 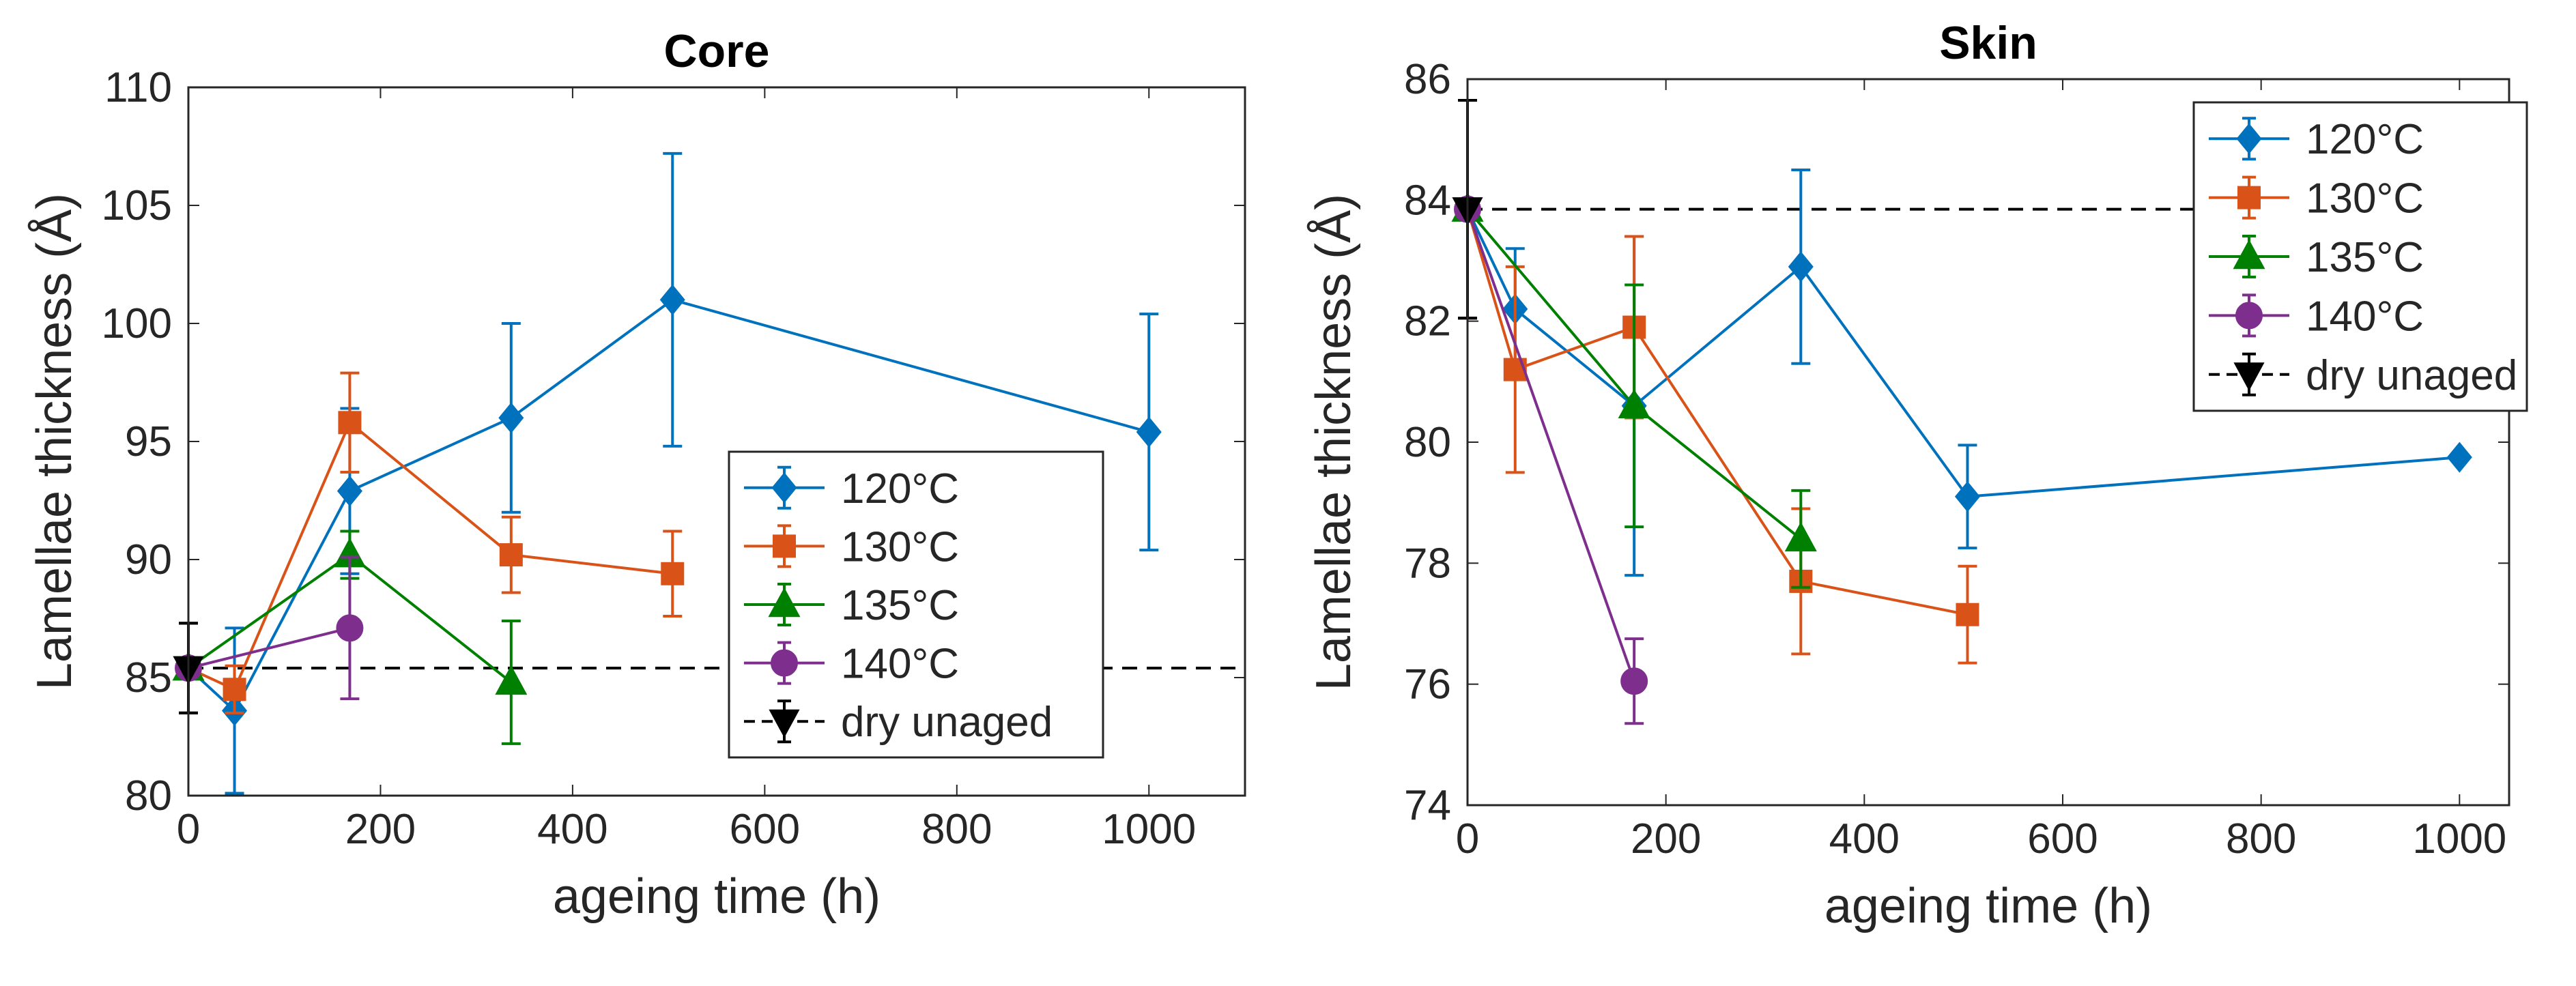 I want to click on chart-title: Skin, so click(x=1988, y=43).